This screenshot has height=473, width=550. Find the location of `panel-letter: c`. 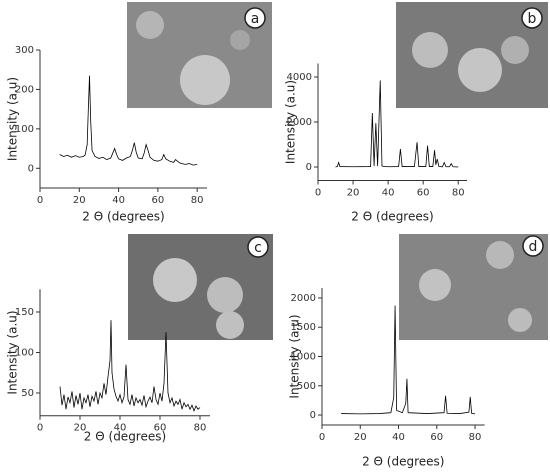

panel-letter: c is located at coordinates (258, 248).